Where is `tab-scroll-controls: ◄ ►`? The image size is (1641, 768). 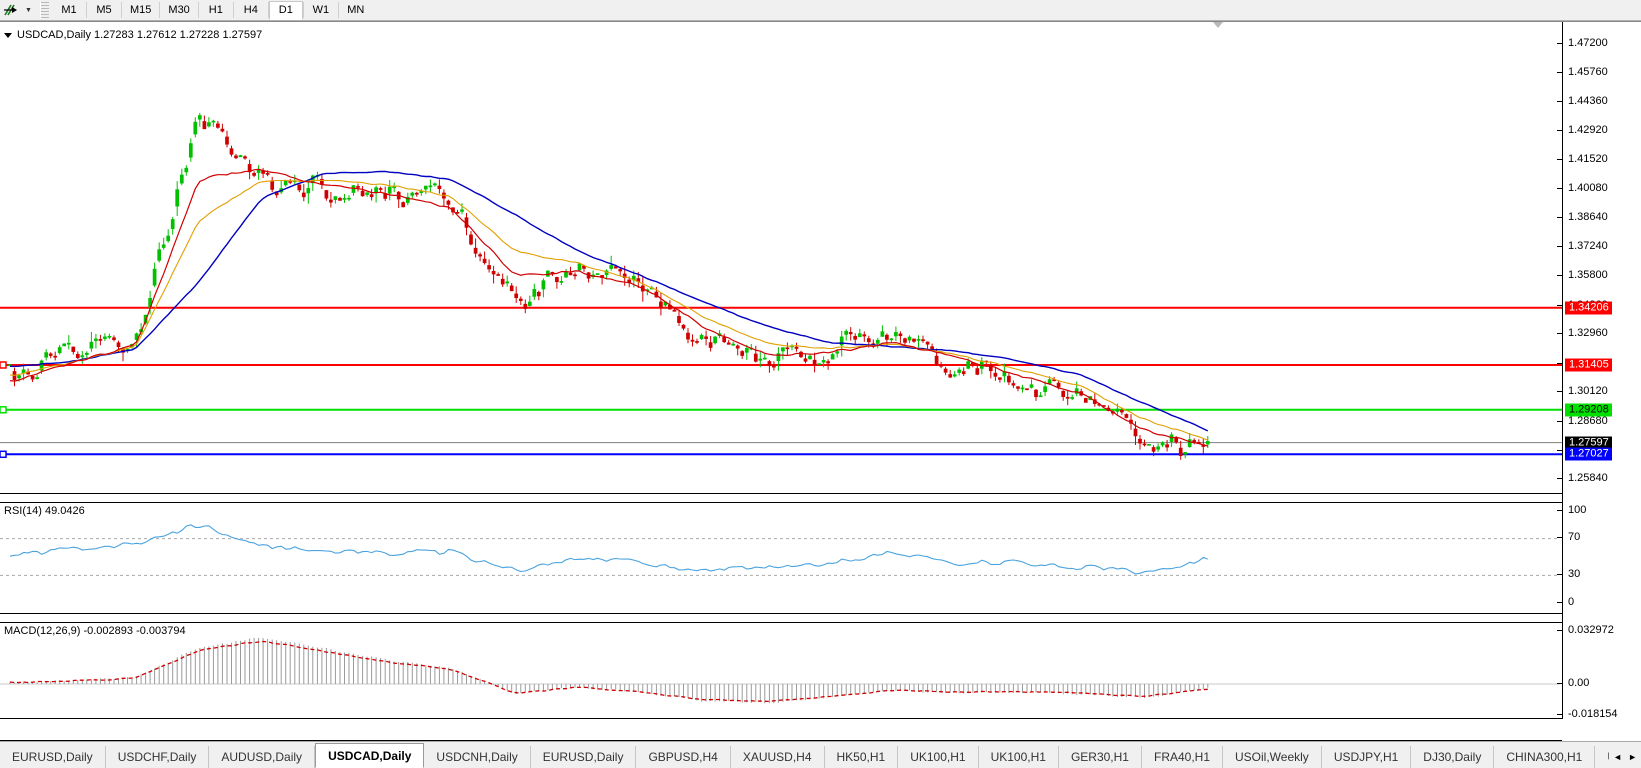
tab-scroll-controls: ◄ ► is located at coordinates (1625, 757).